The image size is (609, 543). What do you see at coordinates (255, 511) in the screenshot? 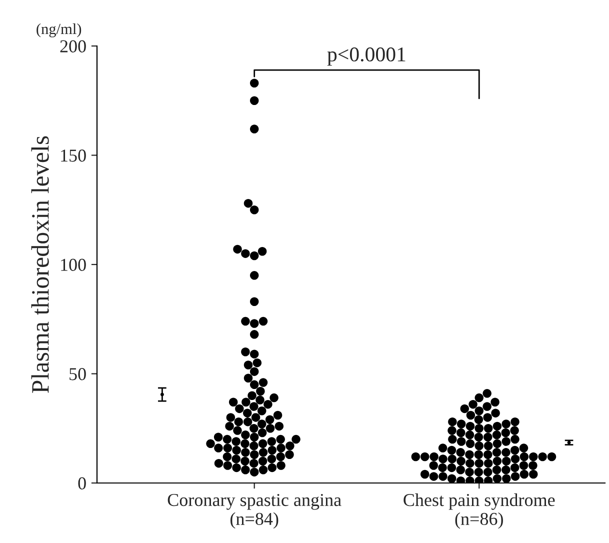
I see `x-tick-label: Coronary spastic angina (n=84)` at bounding box center [255, 511].